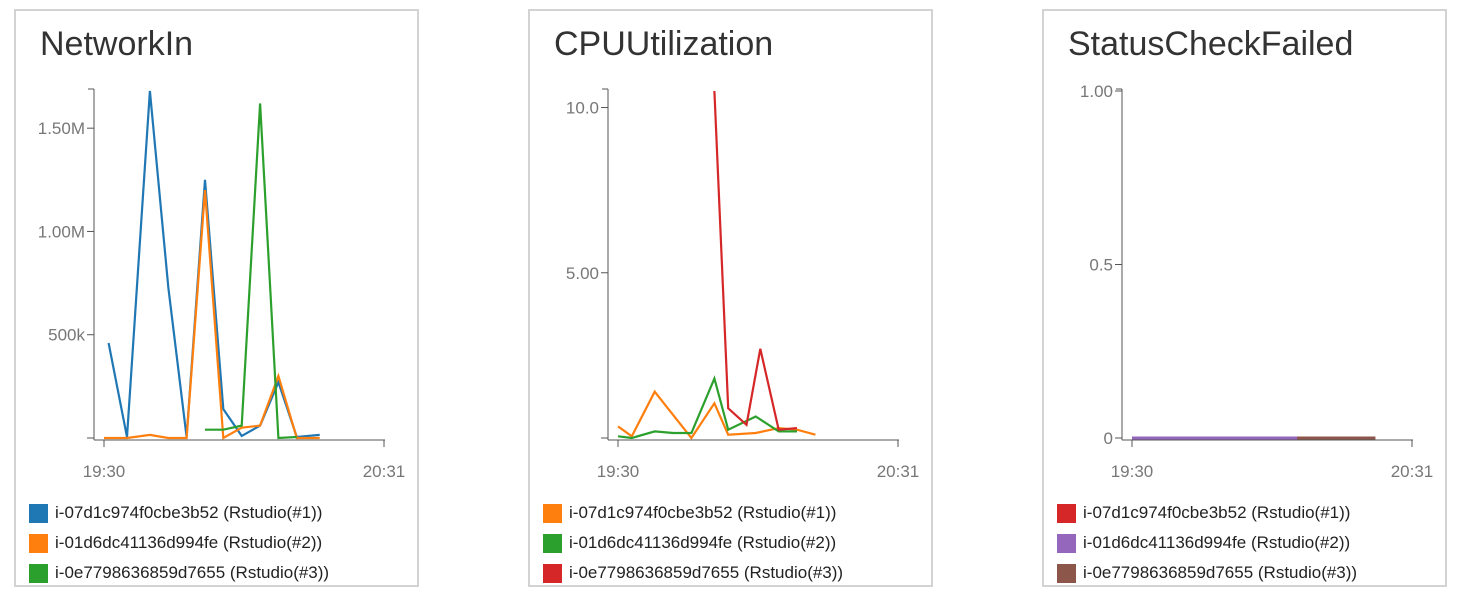 Image resolution: width=1476 pixels, height=606 pixels. Describe the element at coordinates (1101, 265) in the screenshot. I see `y-tick-label: 0.5` at that location.